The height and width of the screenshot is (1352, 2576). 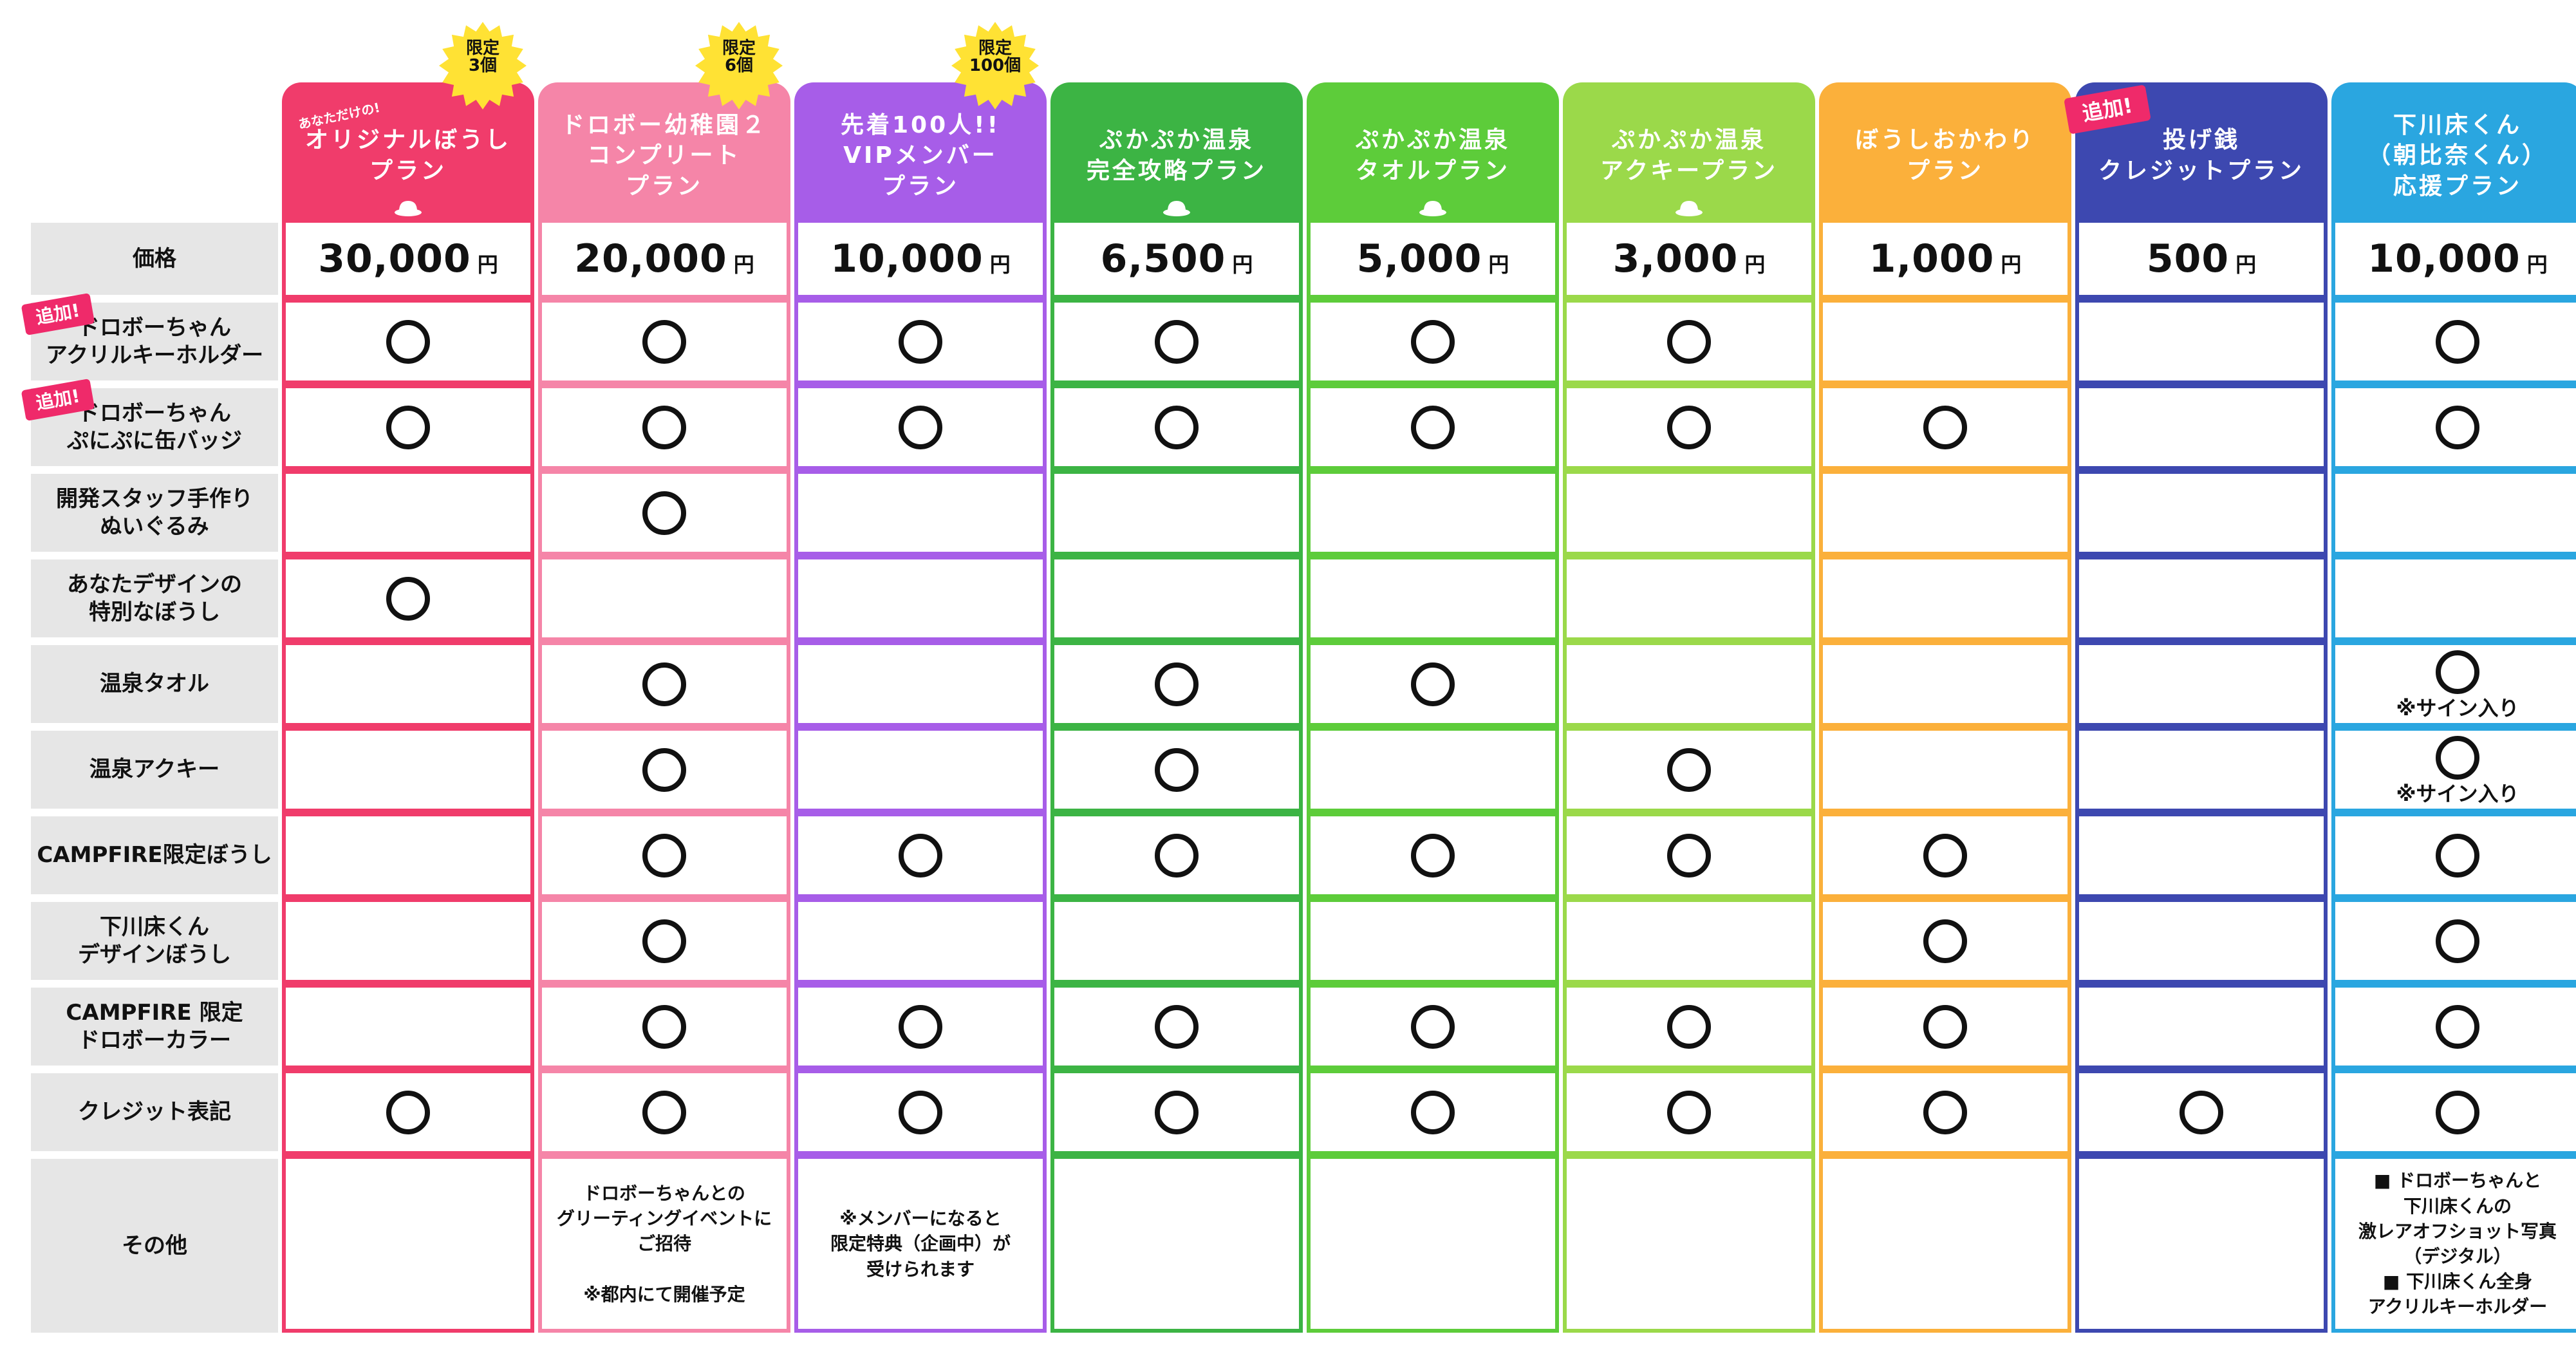 What do you see at coordinates (482, 58) in the screenshot?
I see `limited-badge-label: 限定 3個` at bounding box center [482, 58].